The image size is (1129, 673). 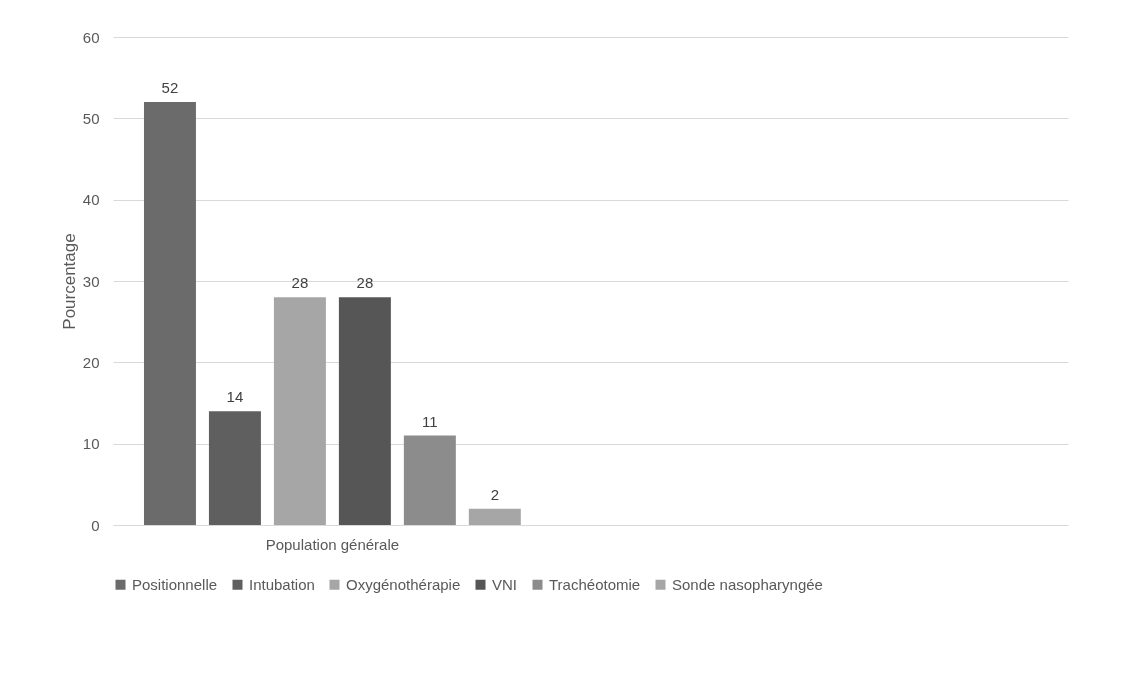 What do you see at coordinates (595, 584) in the screenshot?
I see `legend-label: Trachéotomie` at bounding box center [595, 584].